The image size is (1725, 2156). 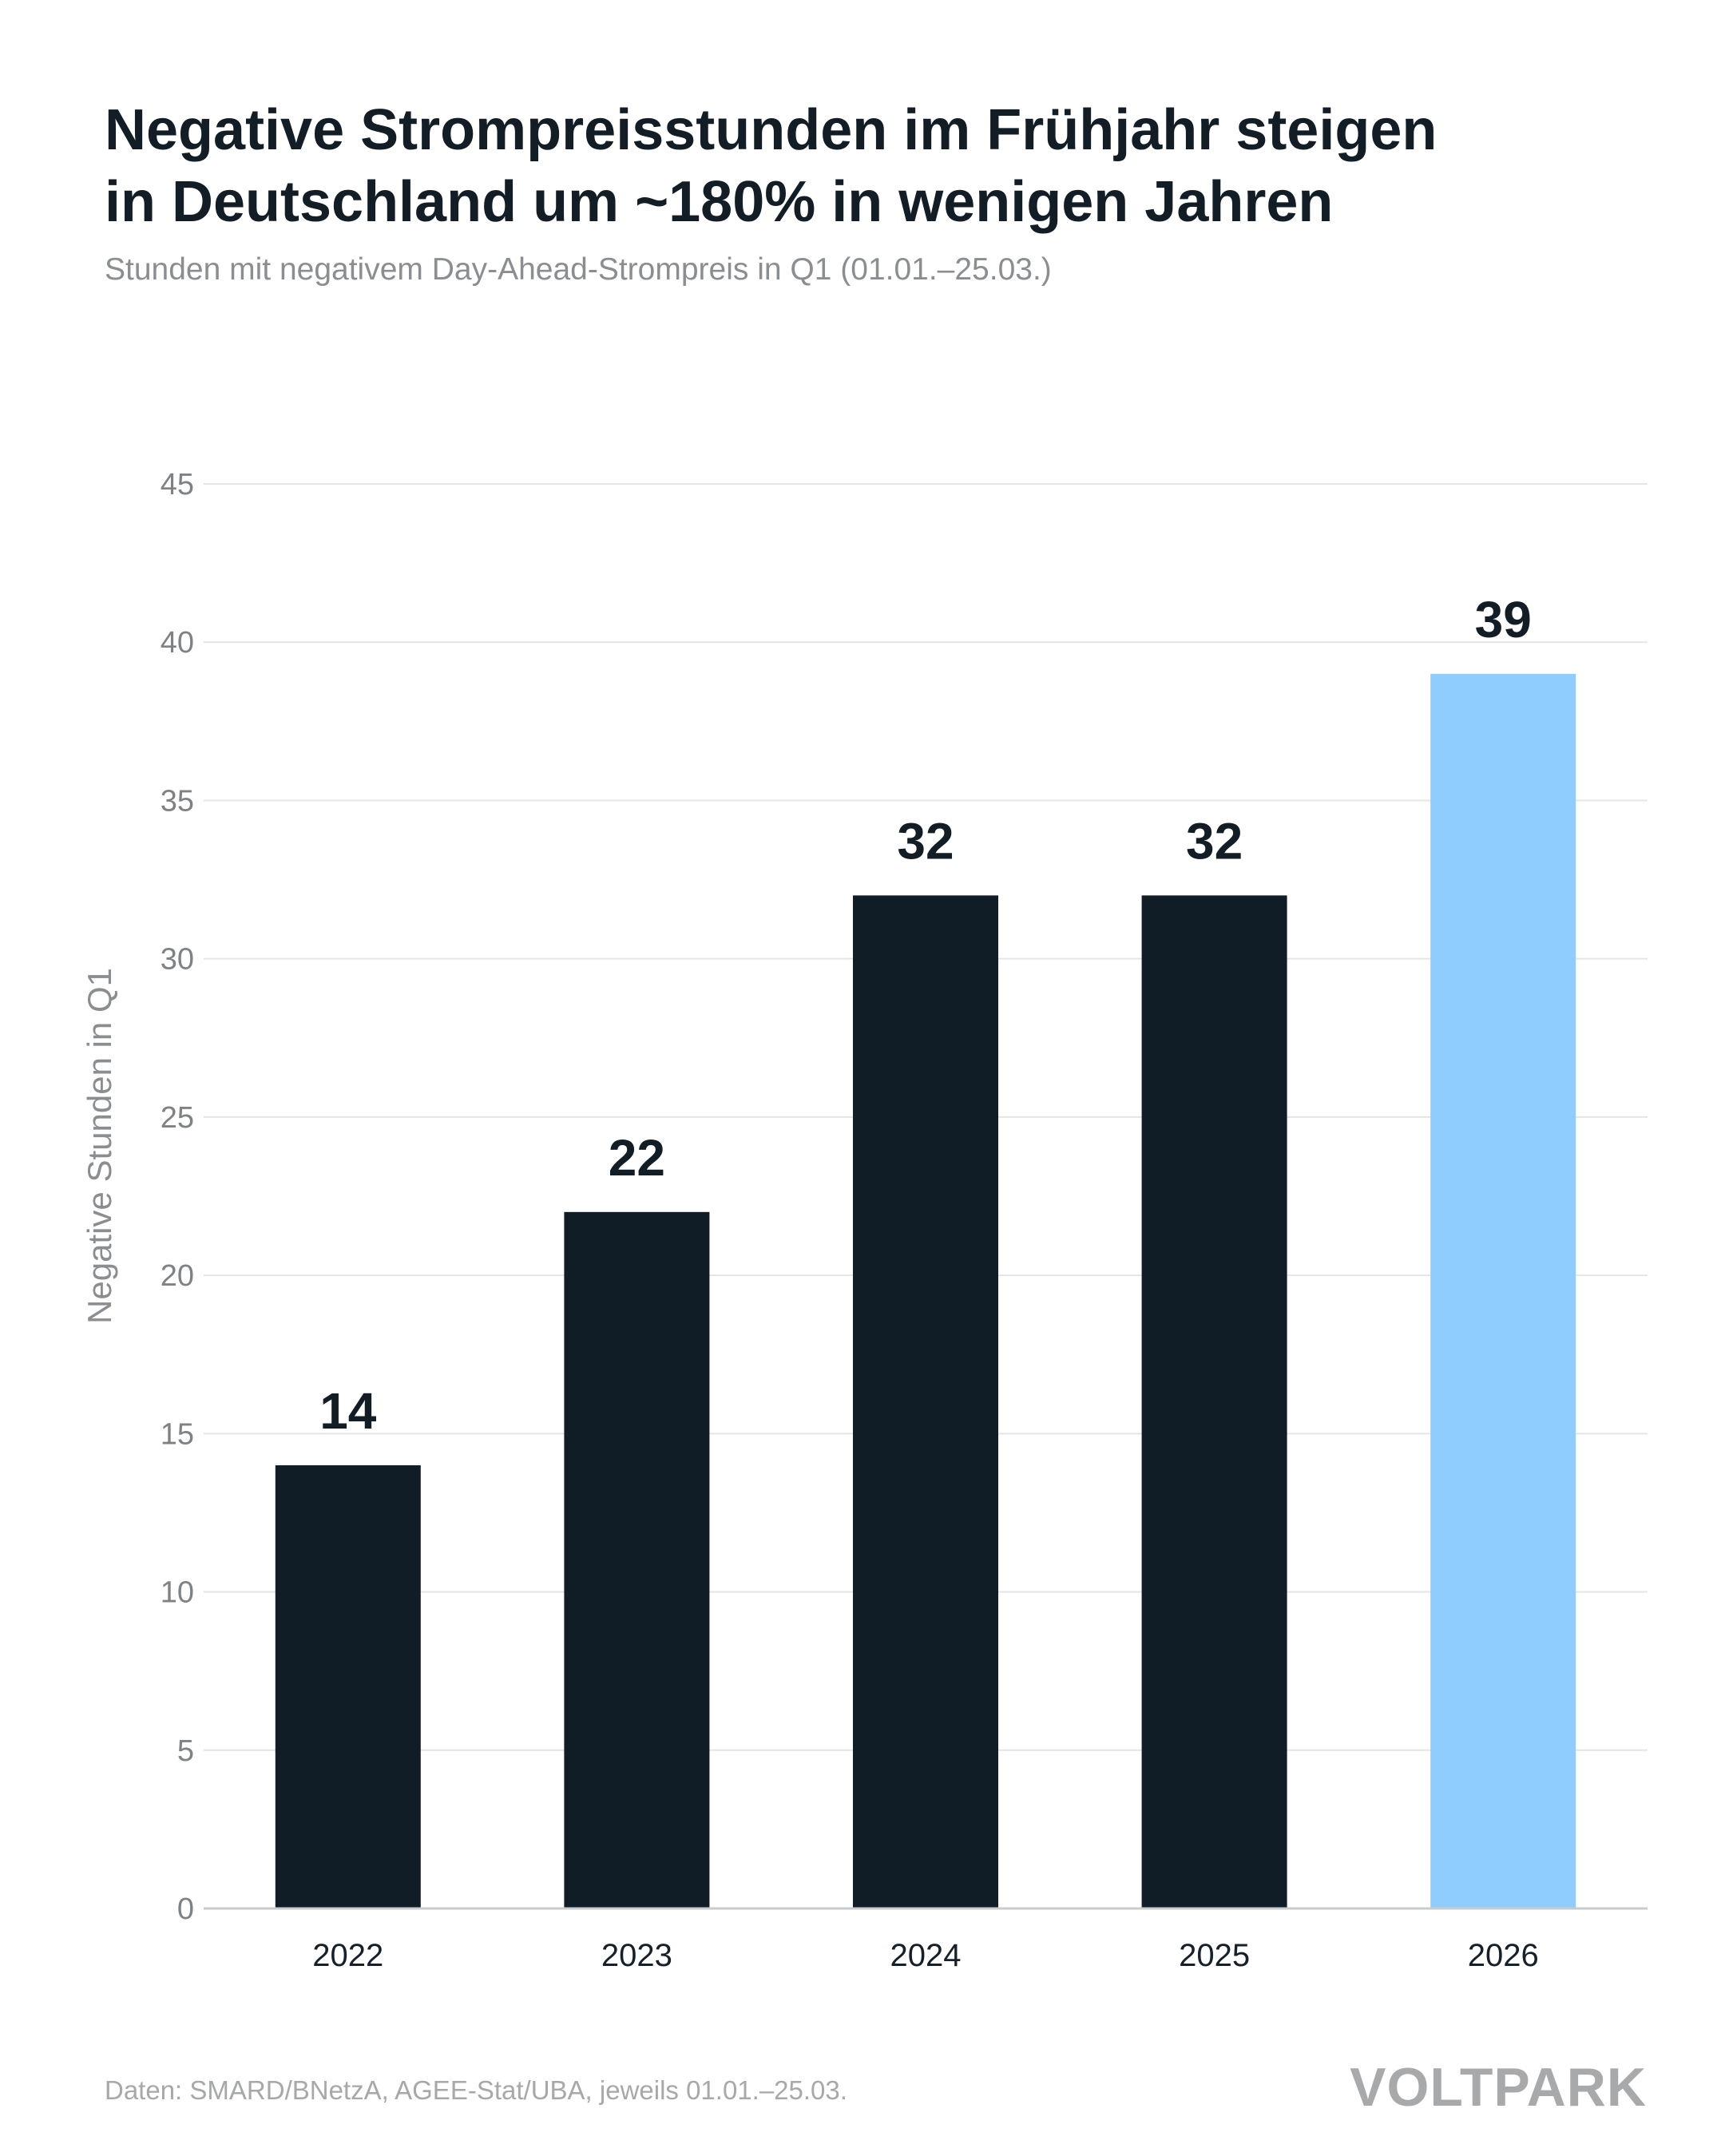 I want to click on y-tick-label-10: 10, so click(x=178, y=1593).